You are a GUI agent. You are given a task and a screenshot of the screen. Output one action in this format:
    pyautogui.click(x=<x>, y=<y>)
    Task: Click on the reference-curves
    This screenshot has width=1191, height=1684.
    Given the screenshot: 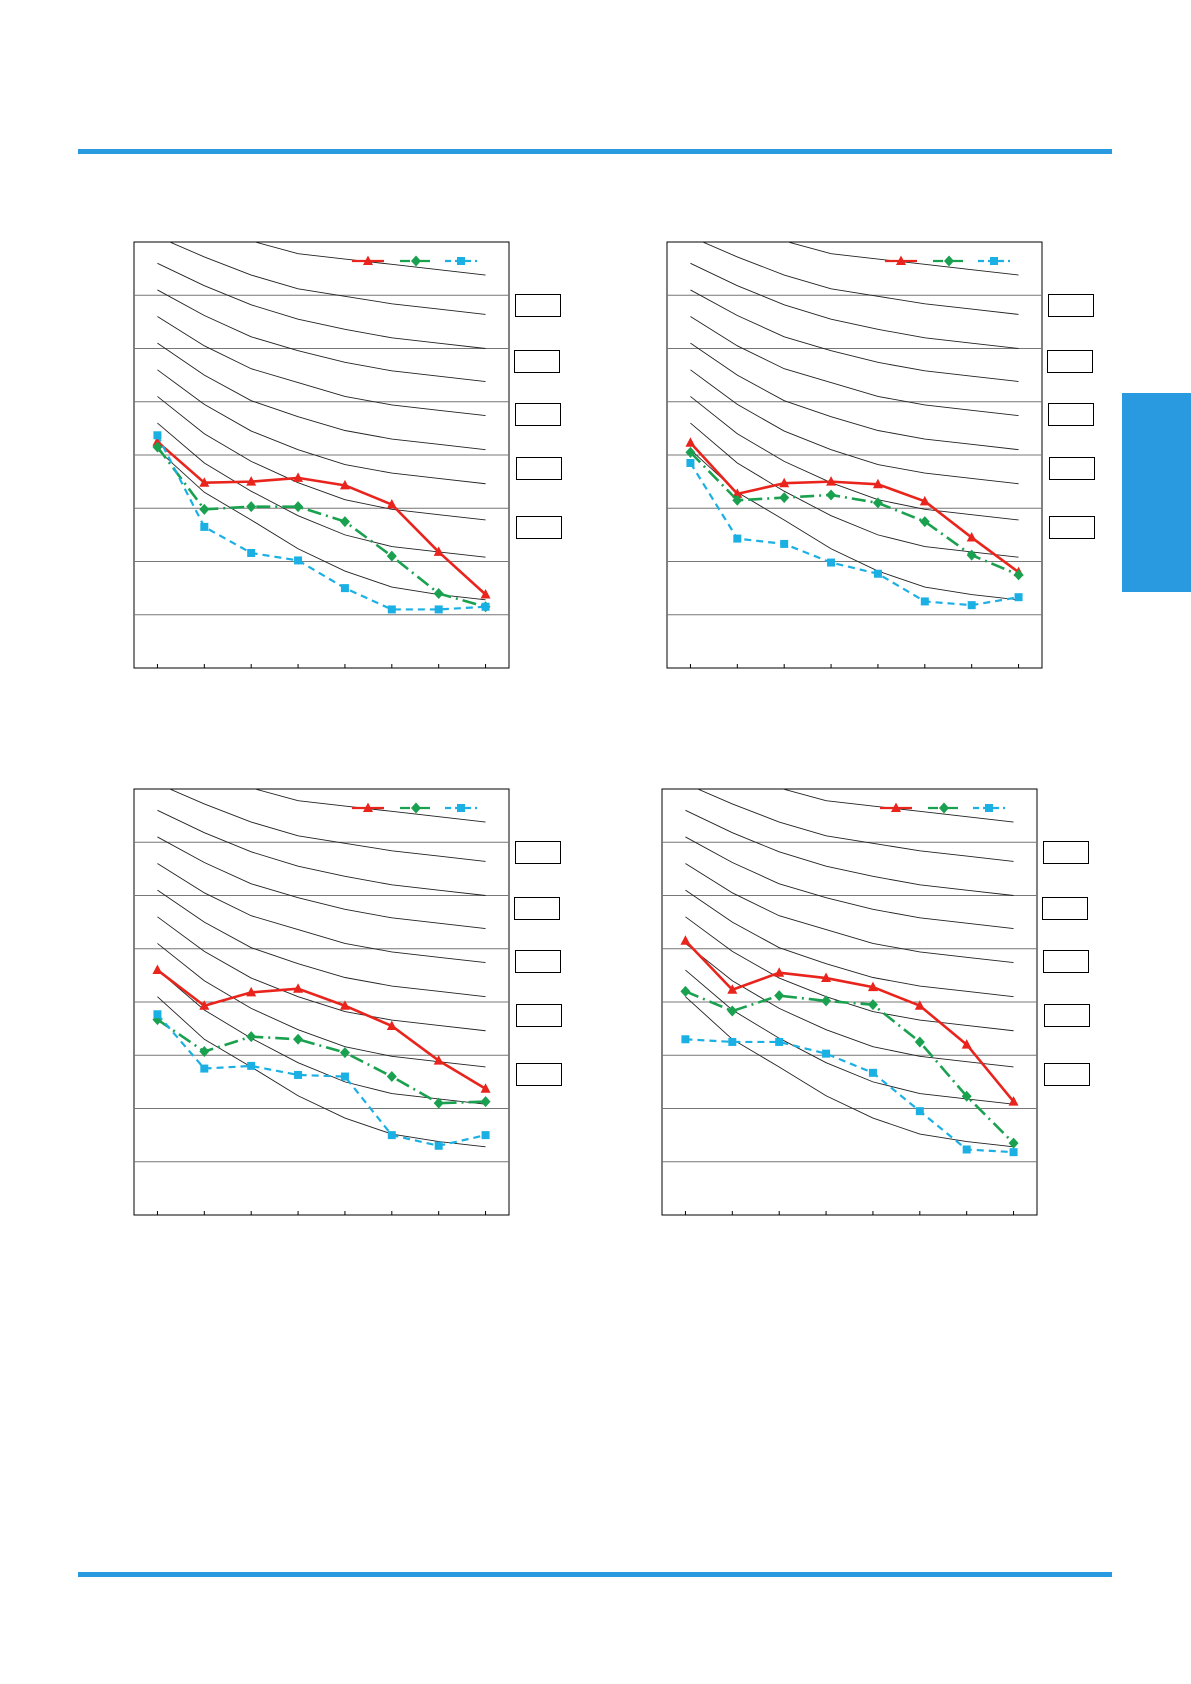 What is the action you would take?
    pyautogui.click(x=321, y=421)
    